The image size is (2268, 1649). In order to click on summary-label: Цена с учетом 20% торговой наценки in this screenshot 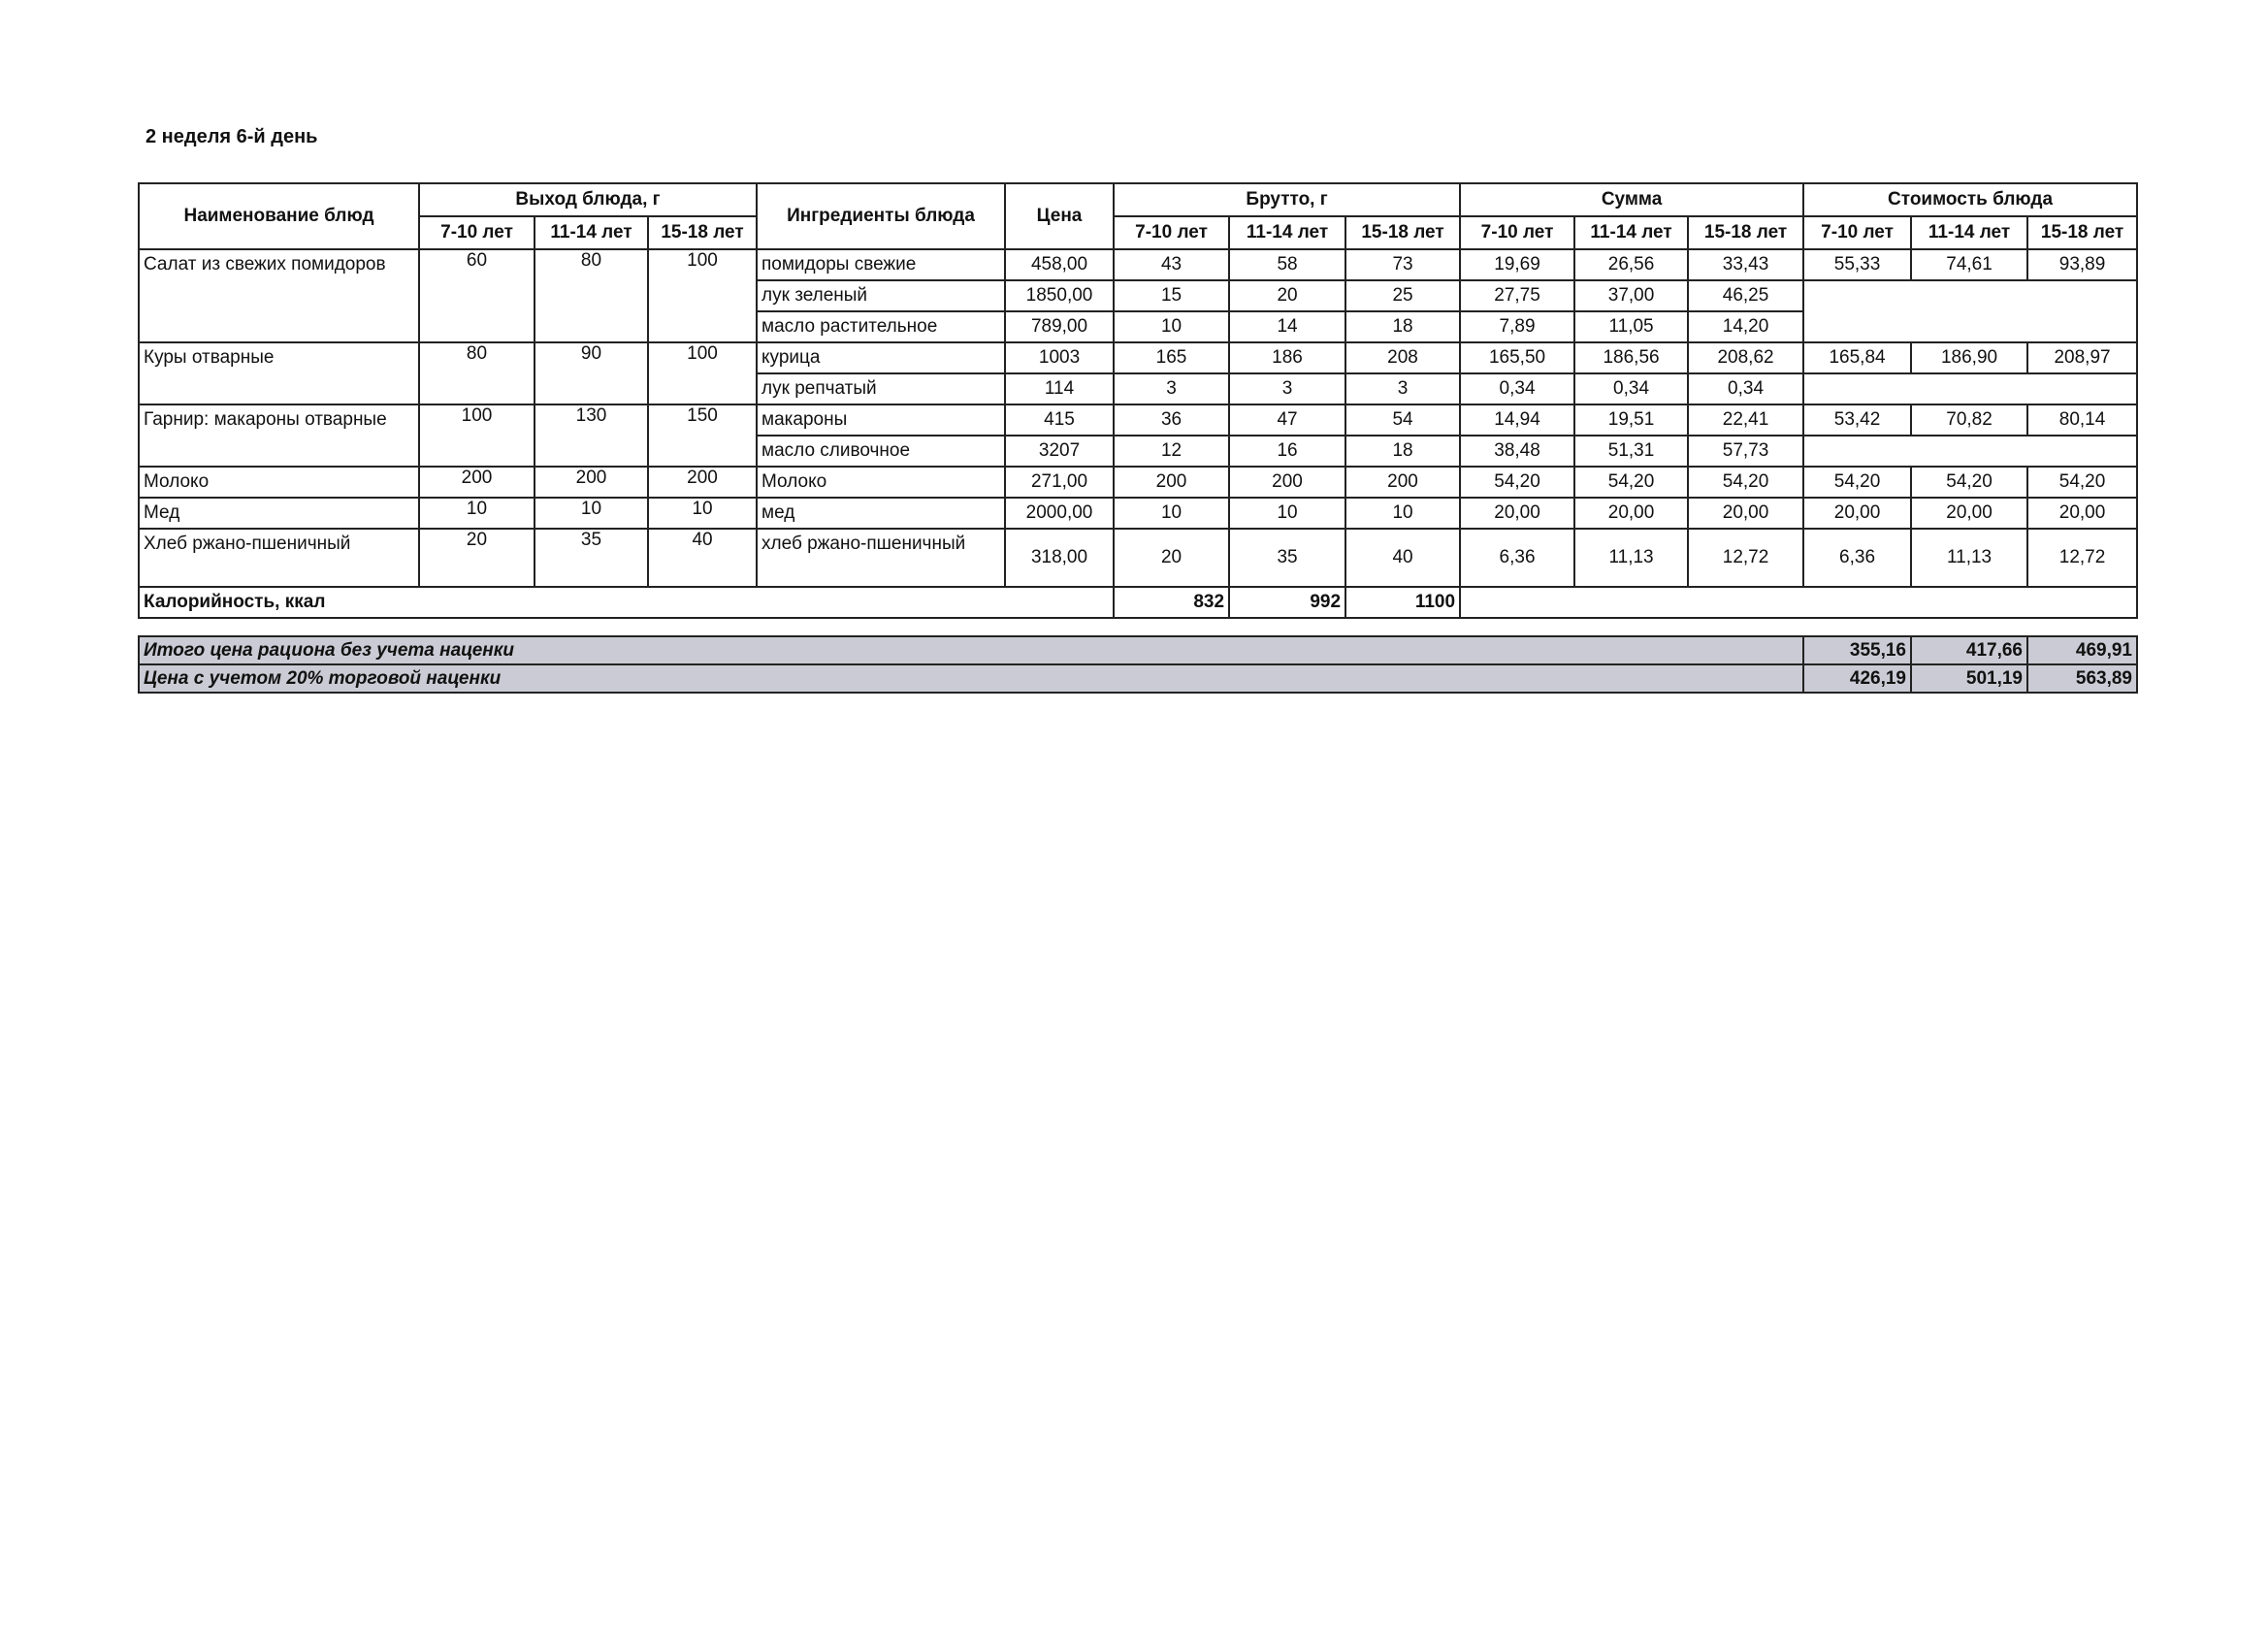, I will do `click(971, 678)`.